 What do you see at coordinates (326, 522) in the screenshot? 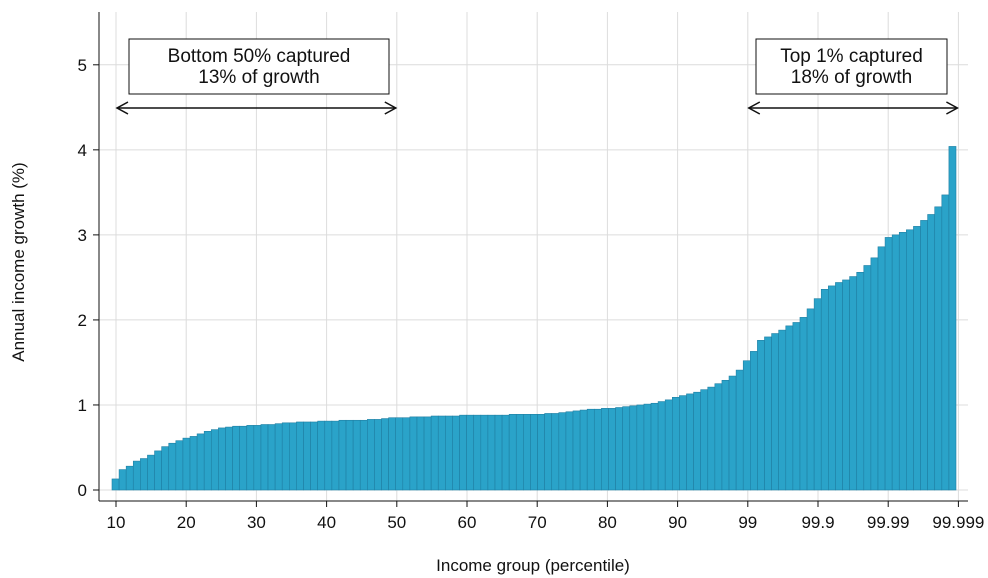
I see `x-tick-label: 40` at bounding box center [326, 522].